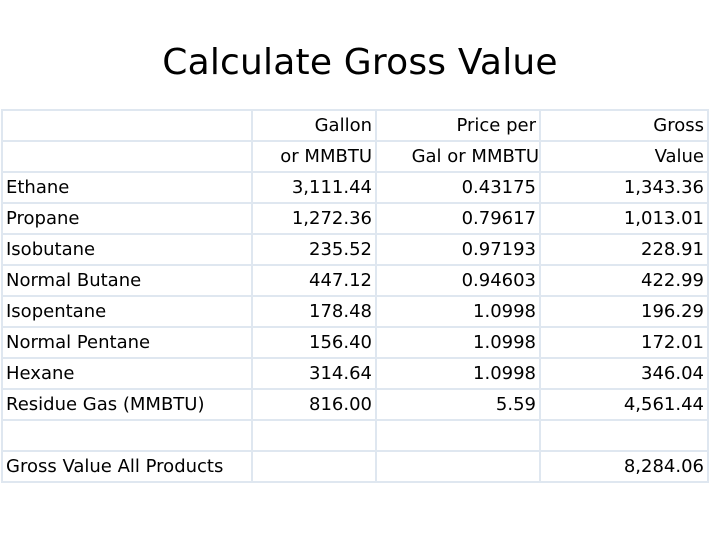 The width and height of the screenshot is (720, 540). Describe the element at coordinates (624, 125) in the screenshot. I see `column-header-gross: Gross` at that location.